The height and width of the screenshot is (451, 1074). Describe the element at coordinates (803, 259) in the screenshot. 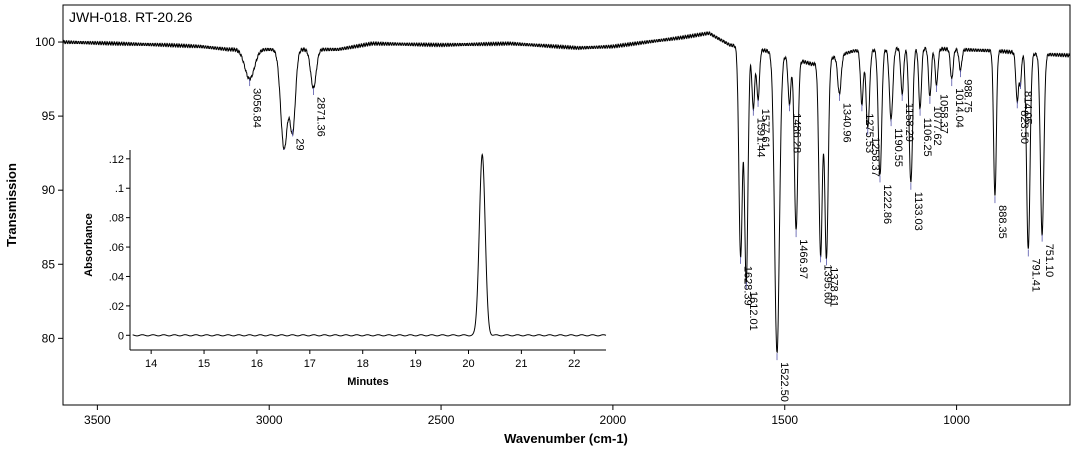

I see `peak-label: 1466.97` at that location.